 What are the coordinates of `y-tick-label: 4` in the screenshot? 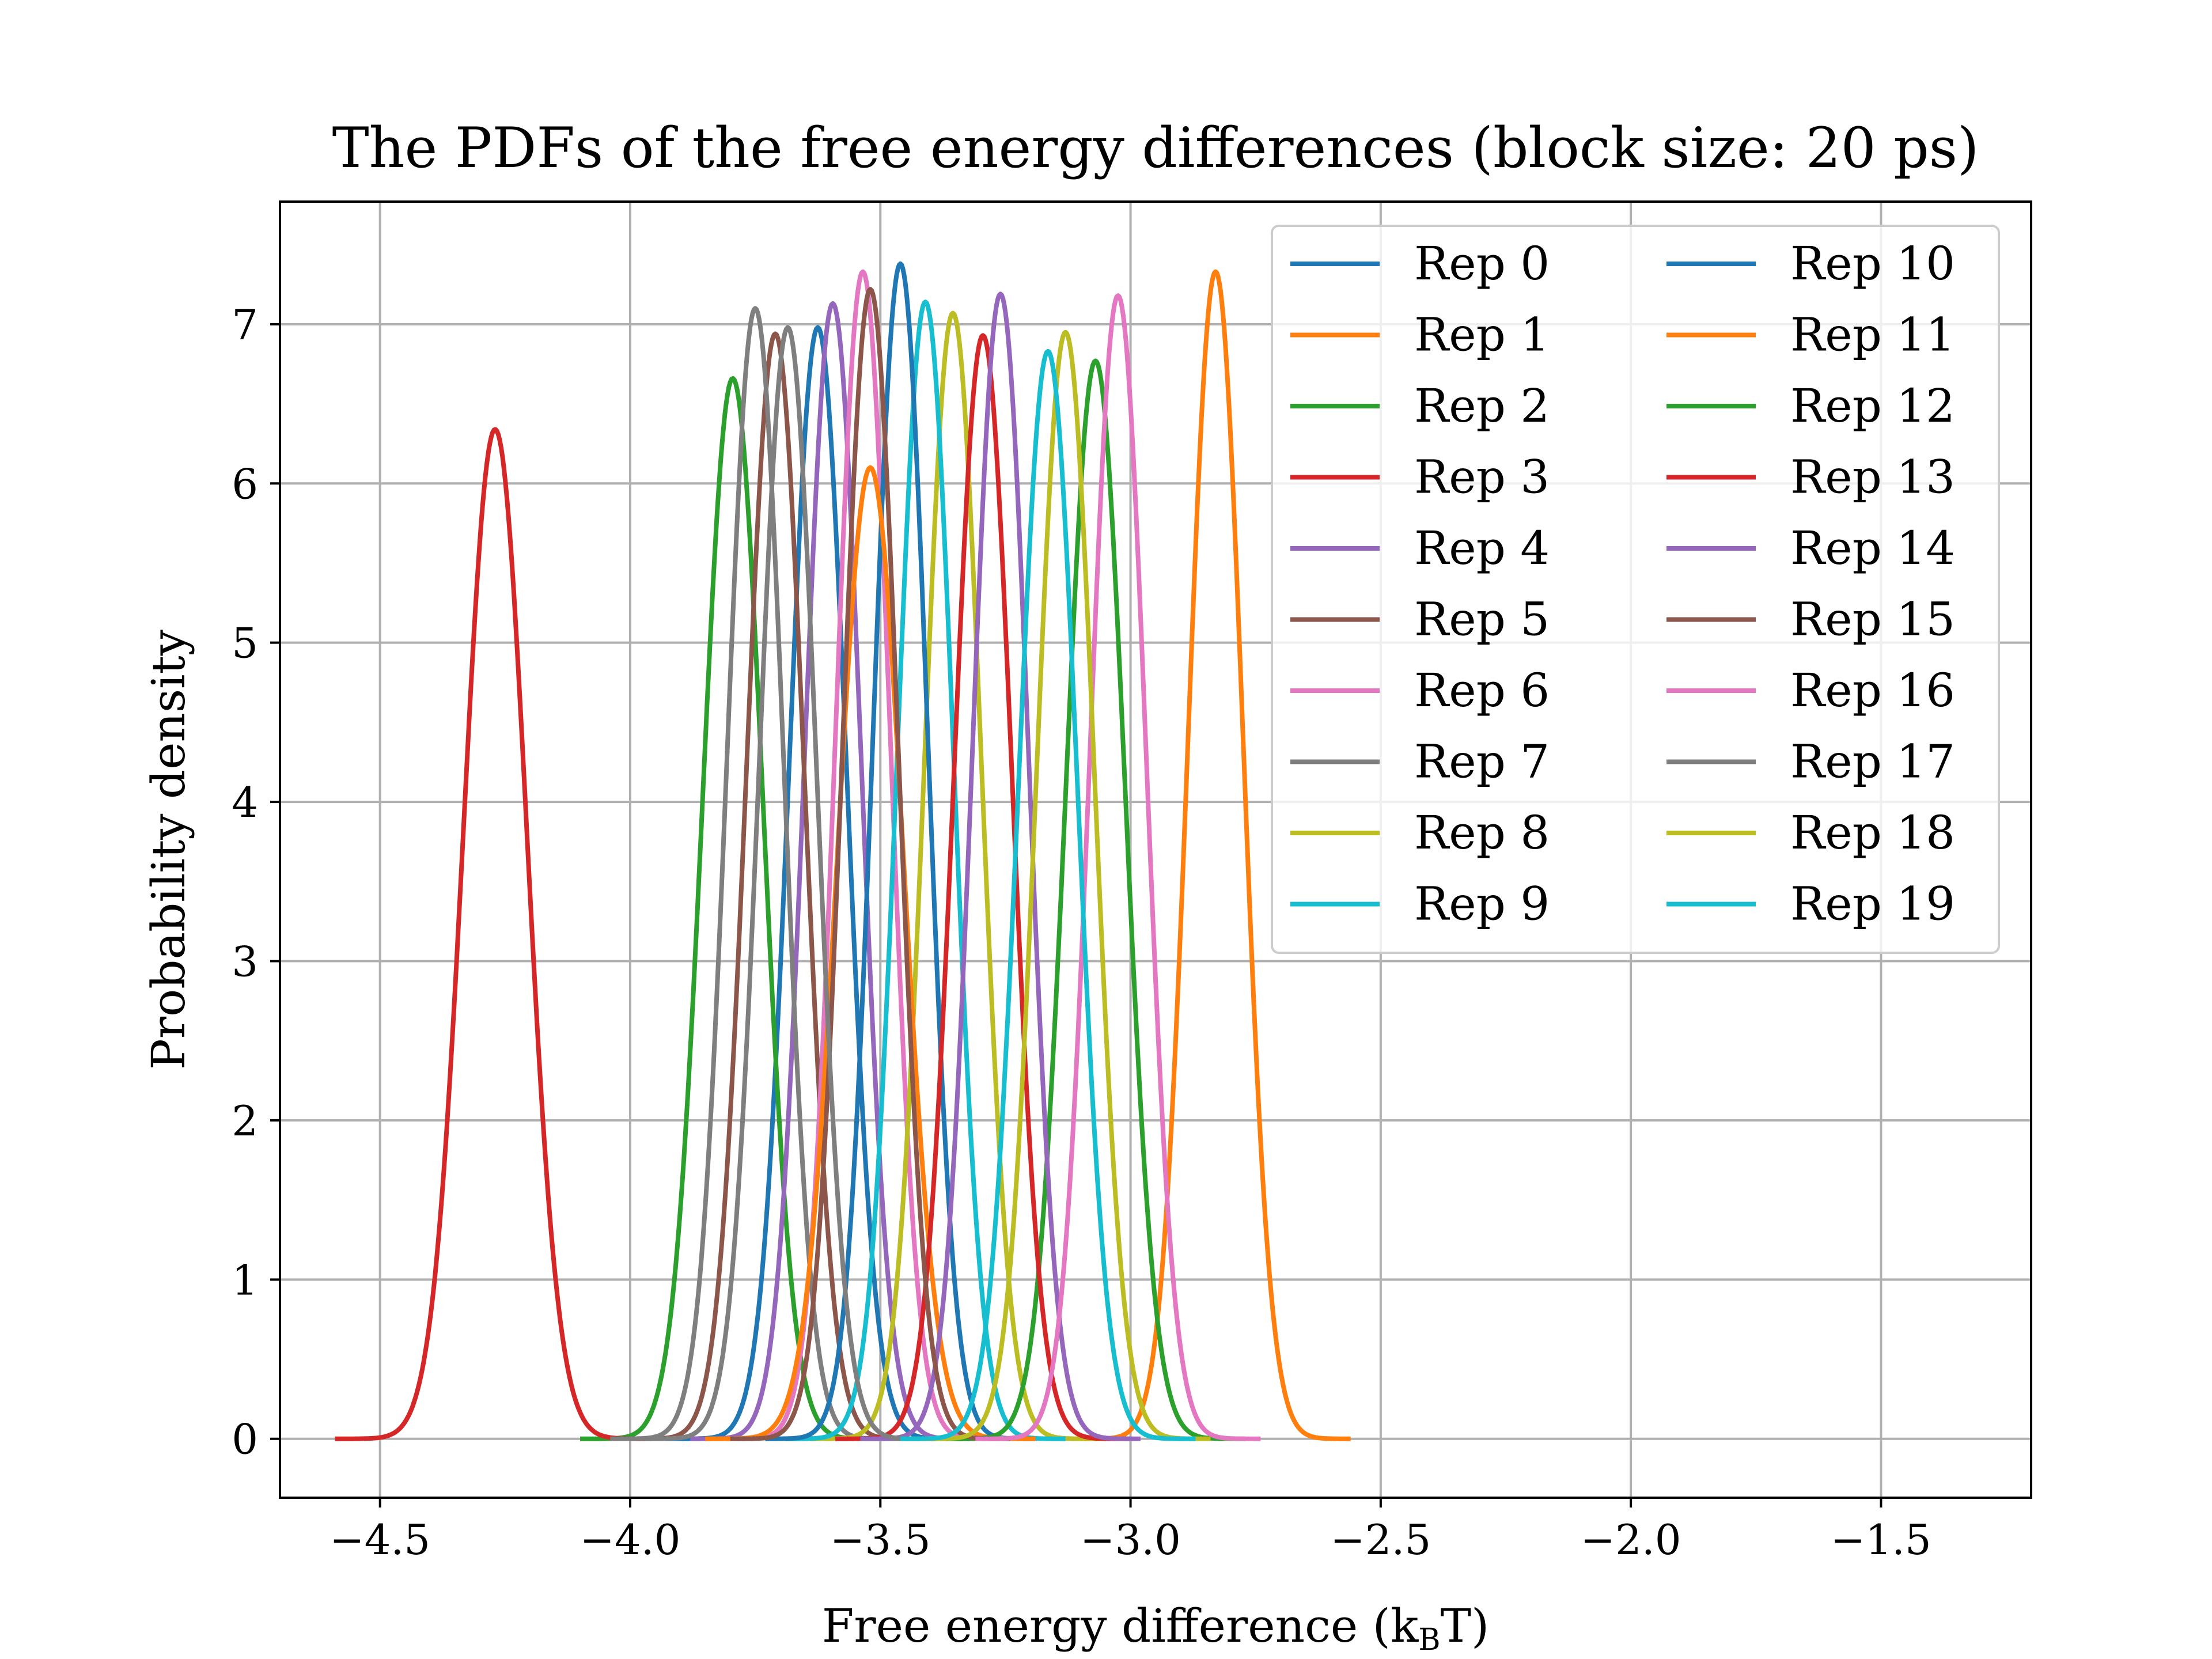 It's located at (245, 802).